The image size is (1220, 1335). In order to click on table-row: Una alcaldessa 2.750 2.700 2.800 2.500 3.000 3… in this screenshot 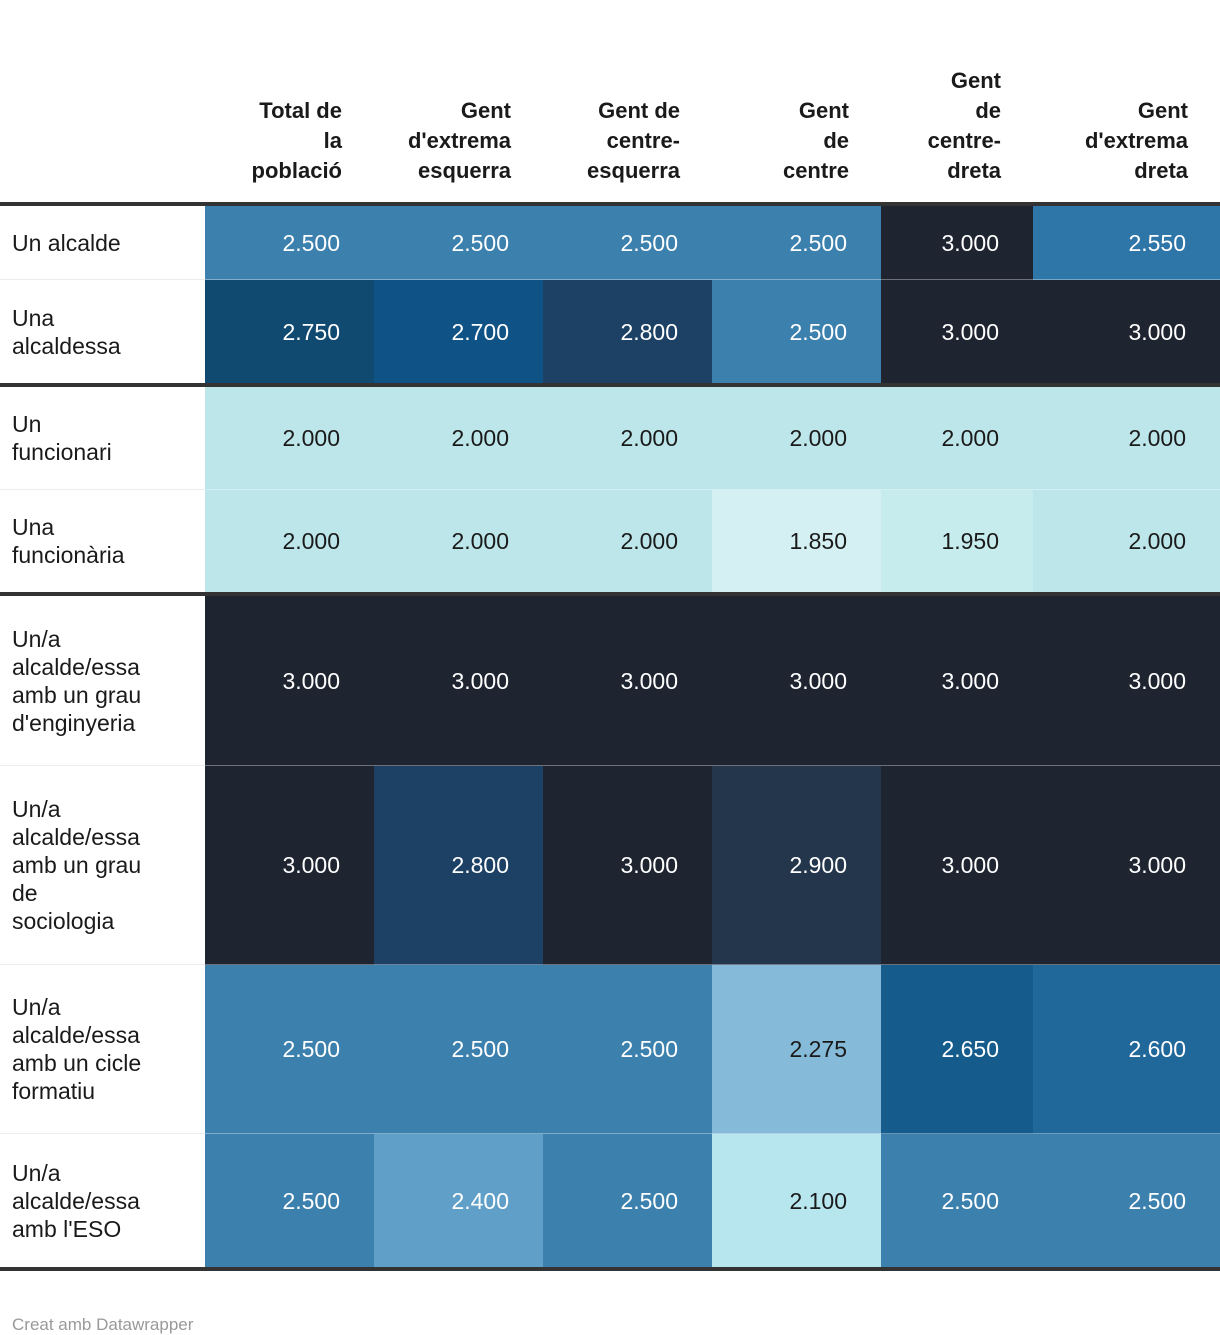, I will do `click(610, 332)`.